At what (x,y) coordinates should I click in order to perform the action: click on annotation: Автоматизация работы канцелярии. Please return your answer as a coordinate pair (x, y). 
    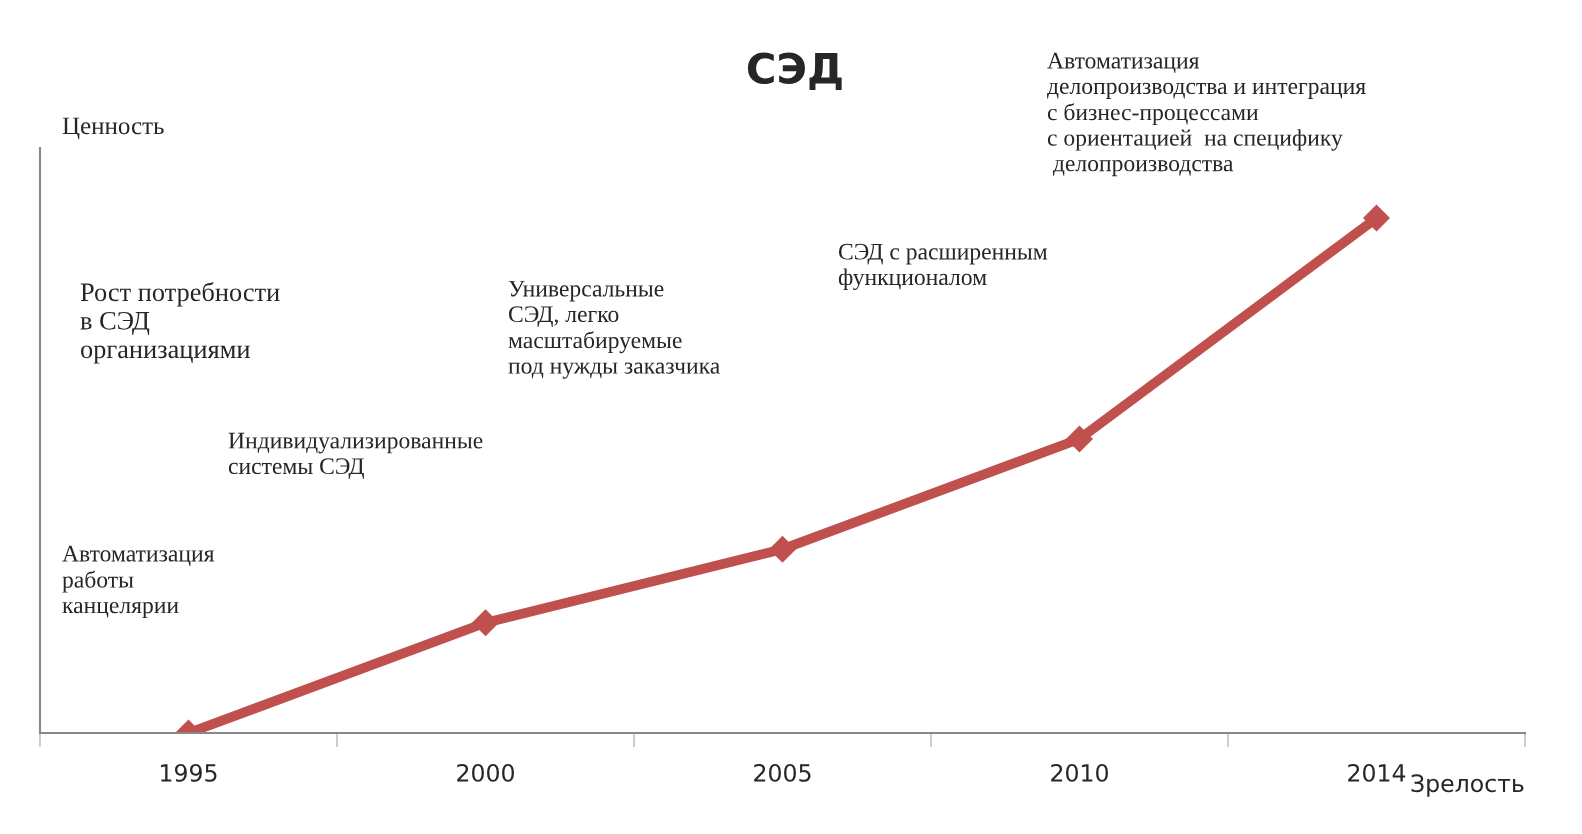
    Looking at the image, I should click on (138, 582).